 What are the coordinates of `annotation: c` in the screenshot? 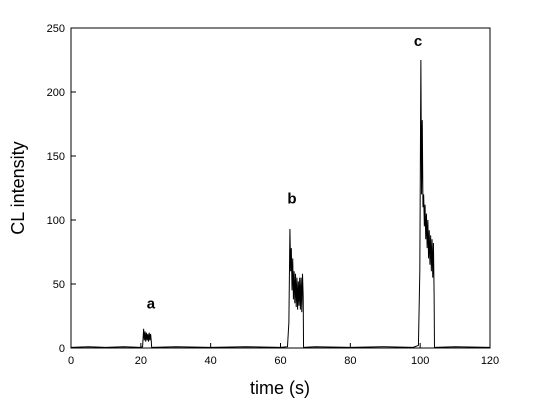 It's located at (418, 41).